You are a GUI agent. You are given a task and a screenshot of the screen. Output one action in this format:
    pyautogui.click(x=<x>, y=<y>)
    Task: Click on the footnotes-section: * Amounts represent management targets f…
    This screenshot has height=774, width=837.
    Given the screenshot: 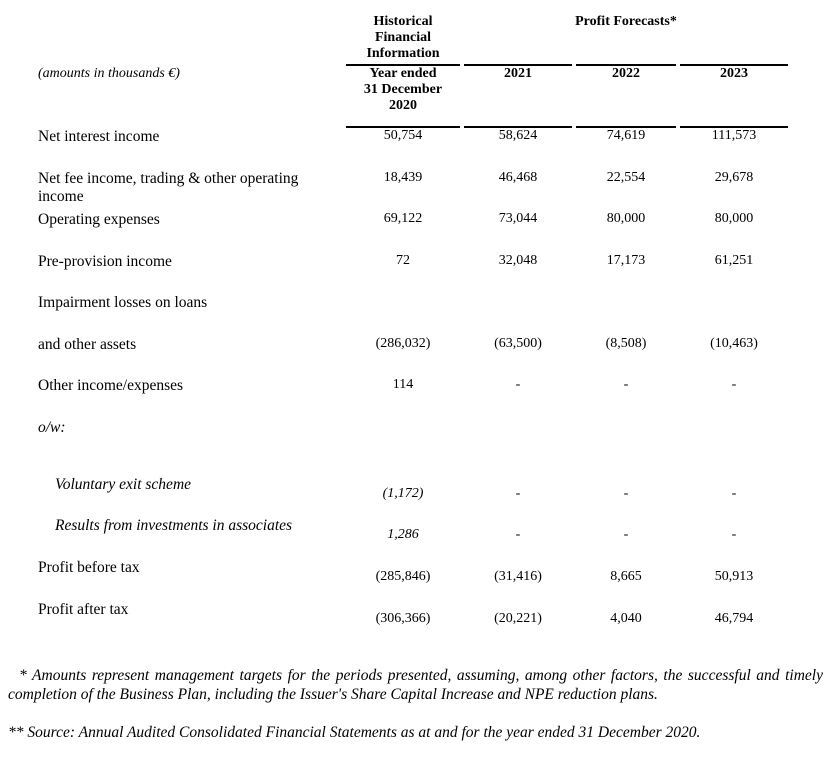 What is the action you would take?
    pyautogui.click(x=415, y=704)
    